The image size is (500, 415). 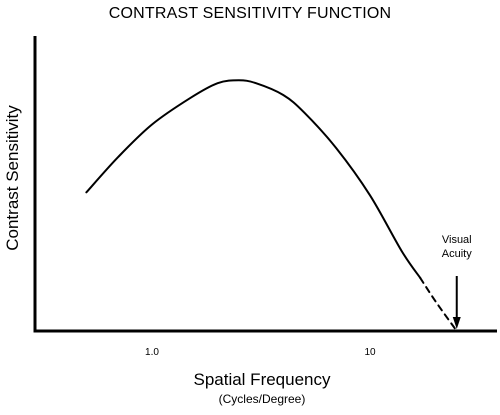 What do you see at coordinates (438, 304) in the screenshot?
I see `dashed-csf-line` at bounding box center [438, 304].